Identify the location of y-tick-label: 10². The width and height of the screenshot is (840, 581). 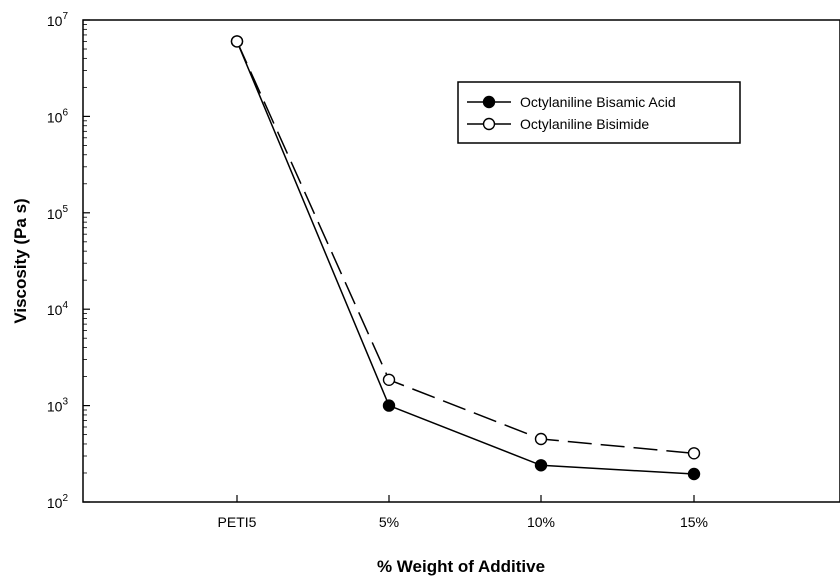
(58, 502).